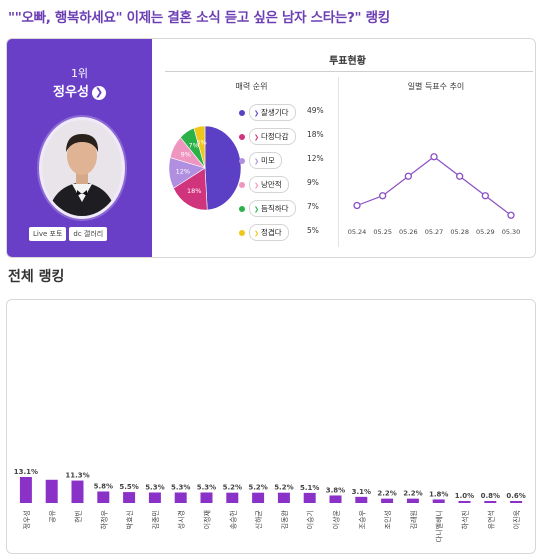  Describe the element at coordinates (181, 519) in the screenshot. I see `bar-name-label: 성시경` at that location.